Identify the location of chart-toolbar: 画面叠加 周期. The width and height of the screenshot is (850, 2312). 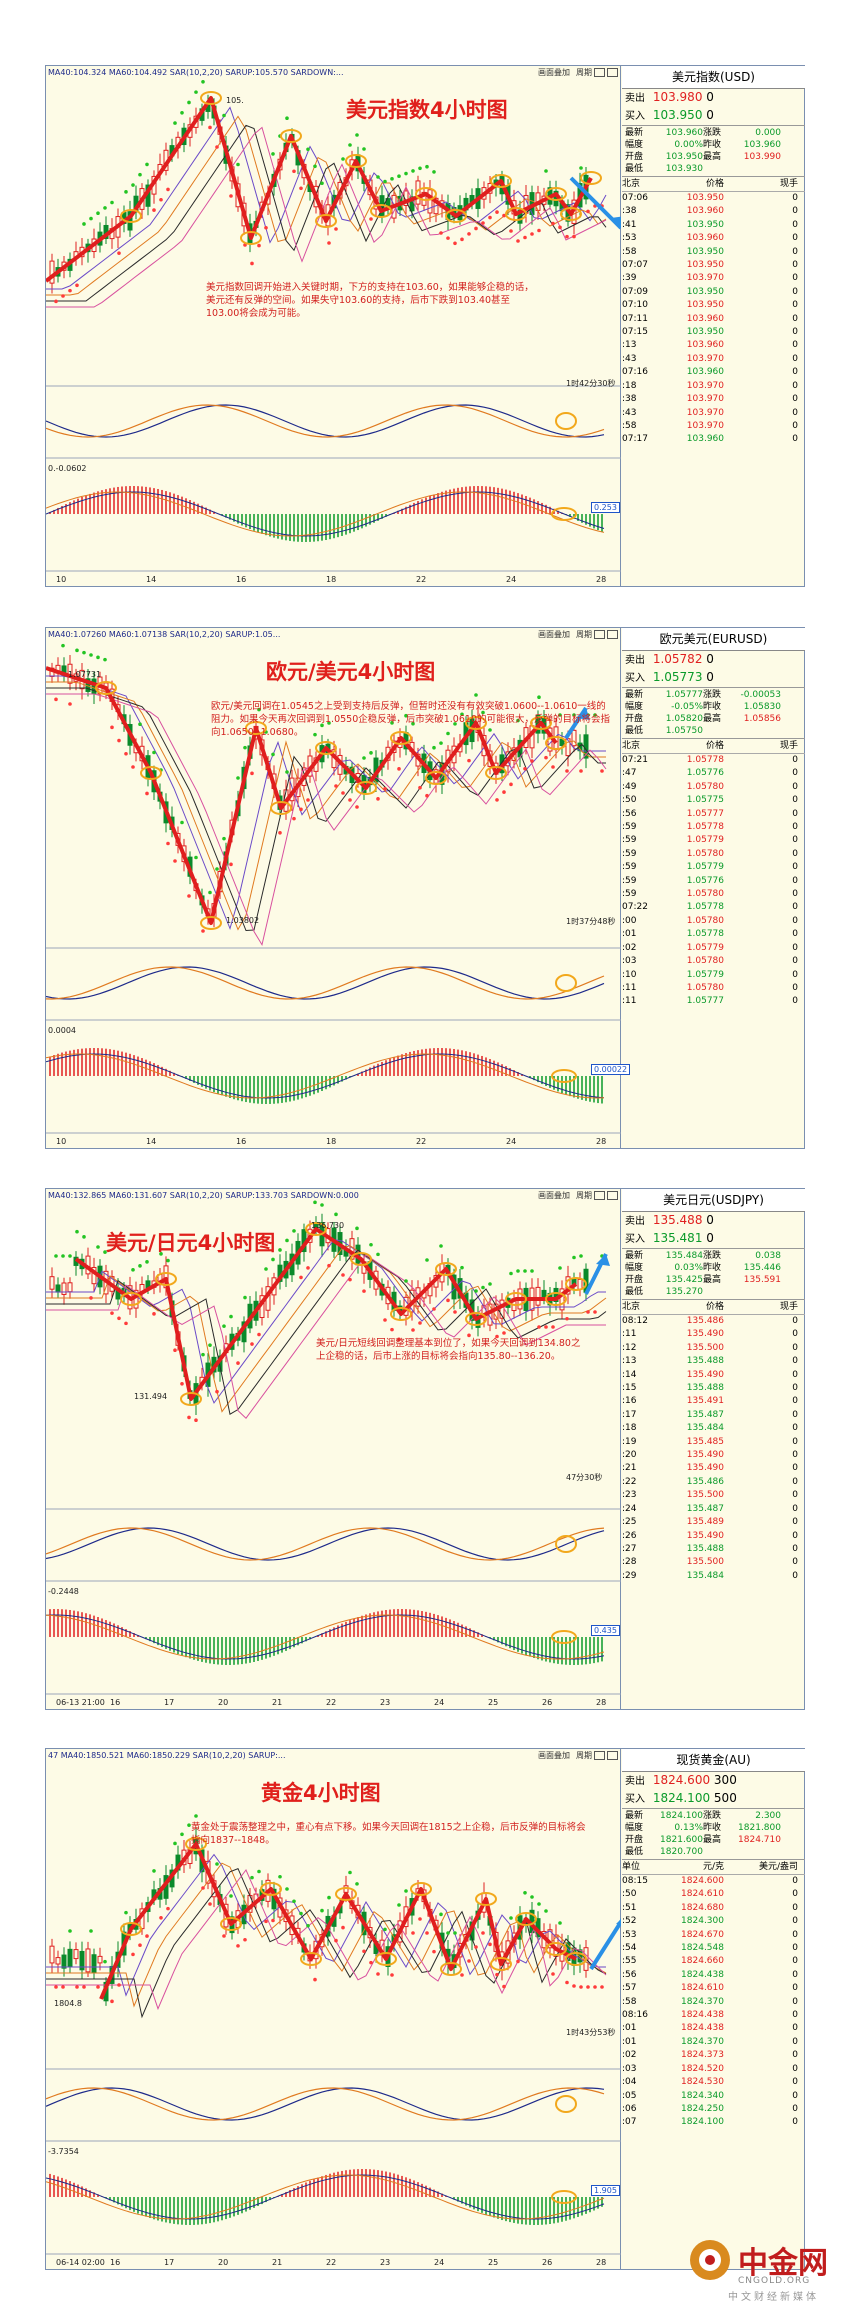
(575, 1755).